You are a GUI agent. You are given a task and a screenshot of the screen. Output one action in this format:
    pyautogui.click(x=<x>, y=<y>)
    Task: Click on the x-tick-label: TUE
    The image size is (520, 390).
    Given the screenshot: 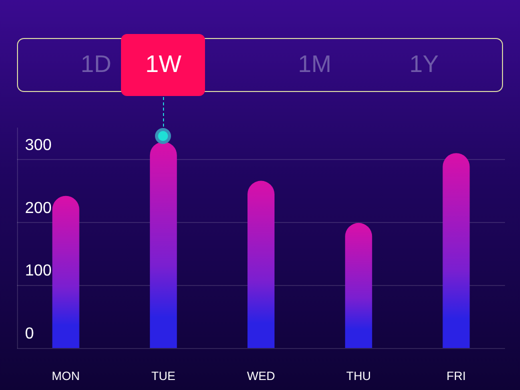 What is the action you would take?
    pyautogui.click(x=163, y=376)
    